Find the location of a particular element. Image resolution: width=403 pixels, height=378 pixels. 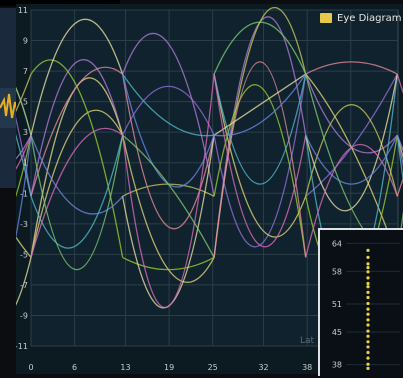

y-tick-label: 1 is located at coordinates (25, 163).